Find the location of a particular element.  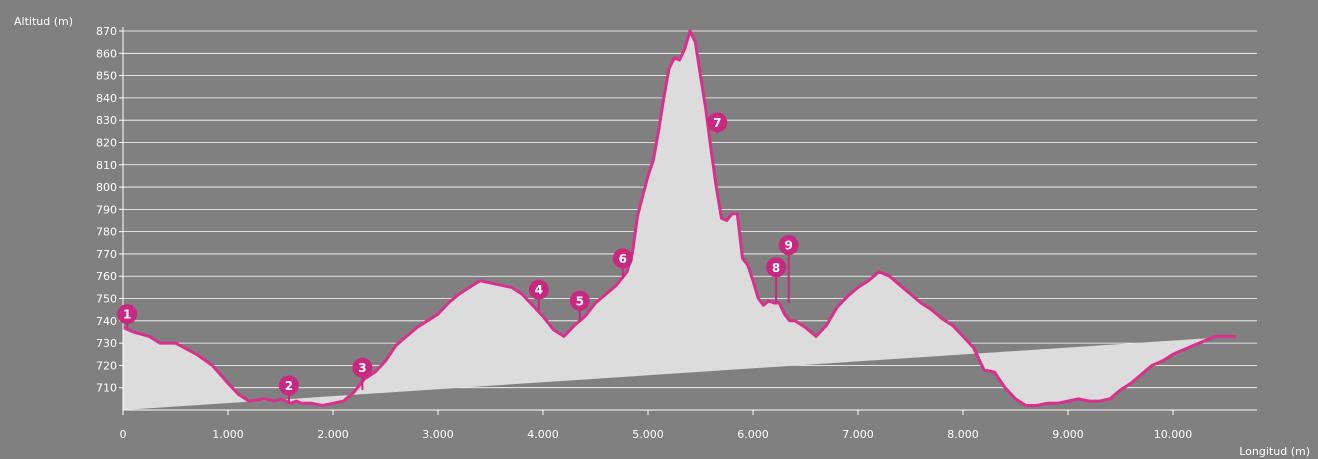

y-tick-label: 710 is located at coordinates (106, 388).